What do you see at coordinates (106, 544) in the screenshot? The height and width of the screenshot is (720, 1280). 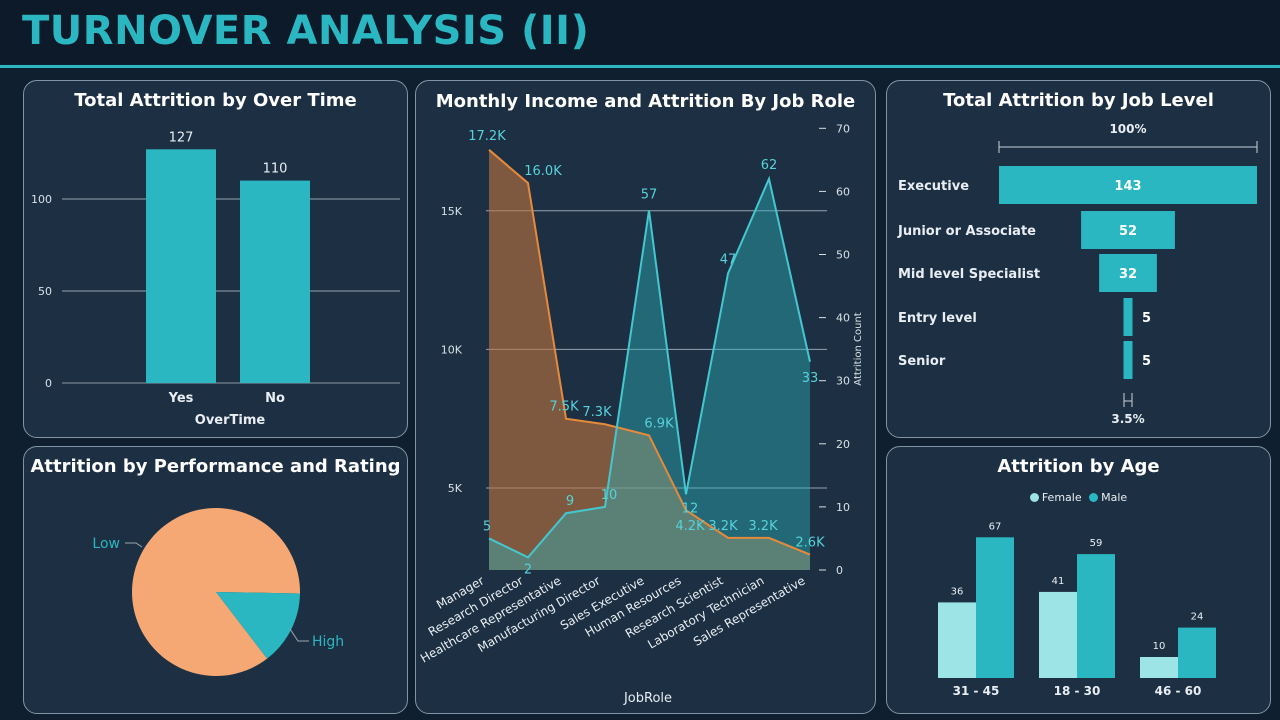 I see `pie-label-low: Low` at bounding box center [106, 544].